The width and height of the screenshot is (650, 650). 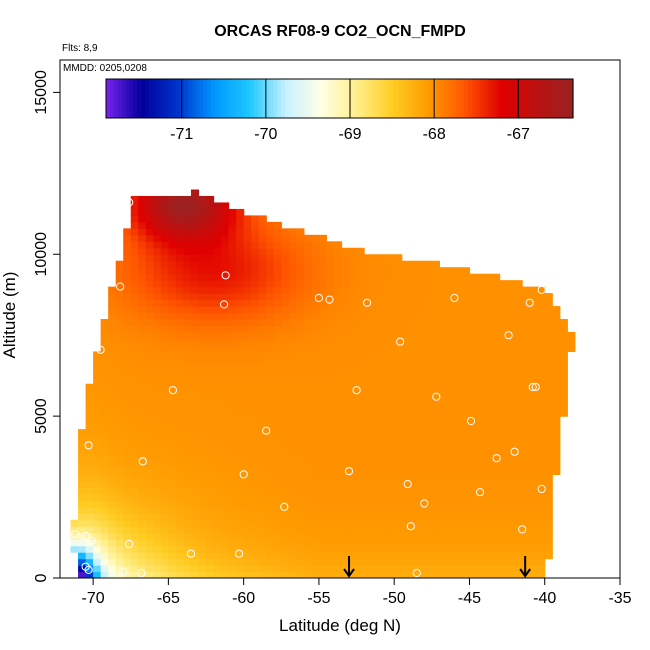 I want to click on y-tick-label: 0, so click(x=41, y=577).